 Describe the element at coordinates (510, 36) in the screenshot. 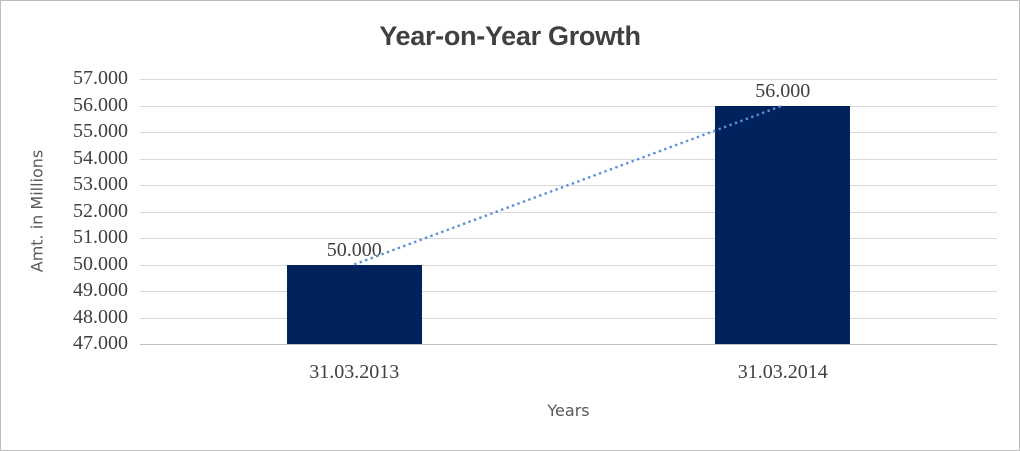

I see `chart-title: Year-on-Year Growth` at that location.